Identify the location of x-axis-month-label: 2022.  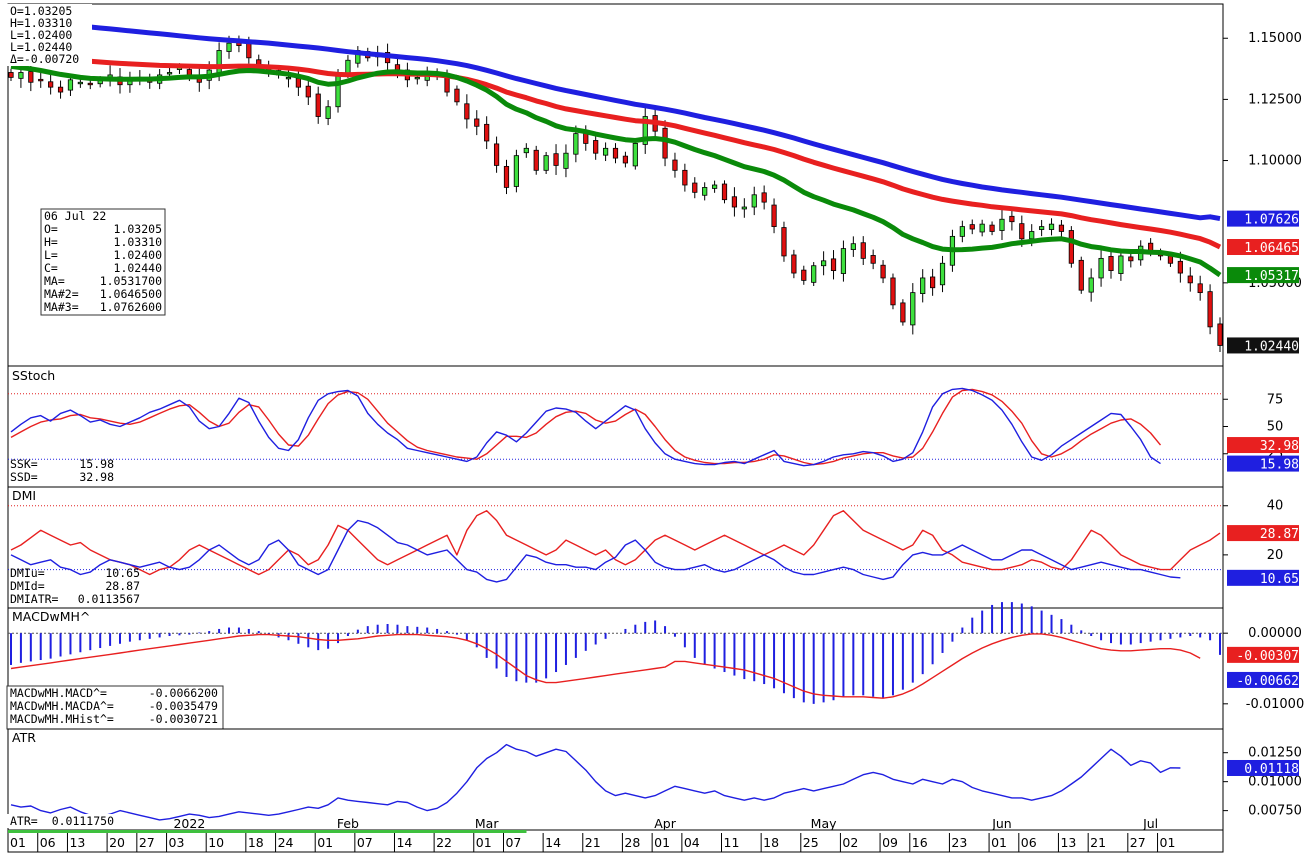
(189, 823).